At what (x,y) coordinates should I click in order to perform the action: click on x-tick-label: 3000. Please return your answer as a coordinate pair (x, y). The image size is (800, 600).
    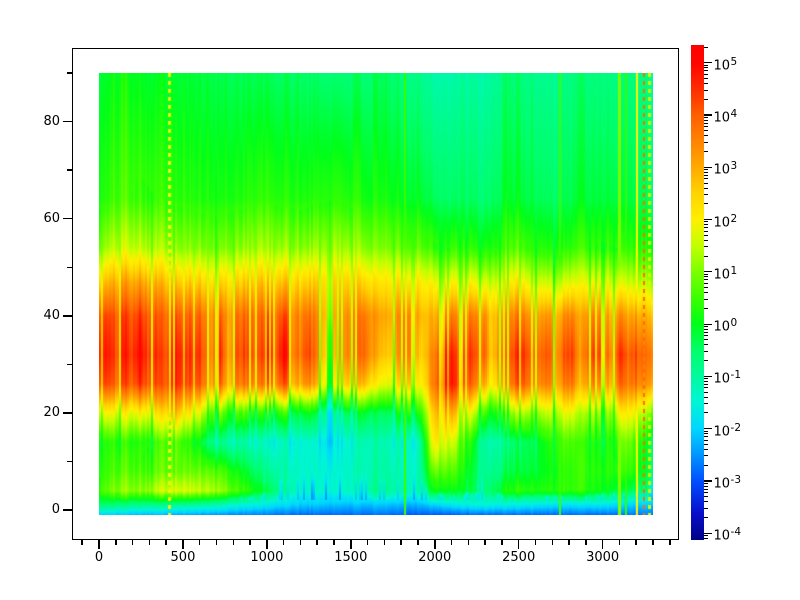
    Looking at the image, I should click on (603, 557).